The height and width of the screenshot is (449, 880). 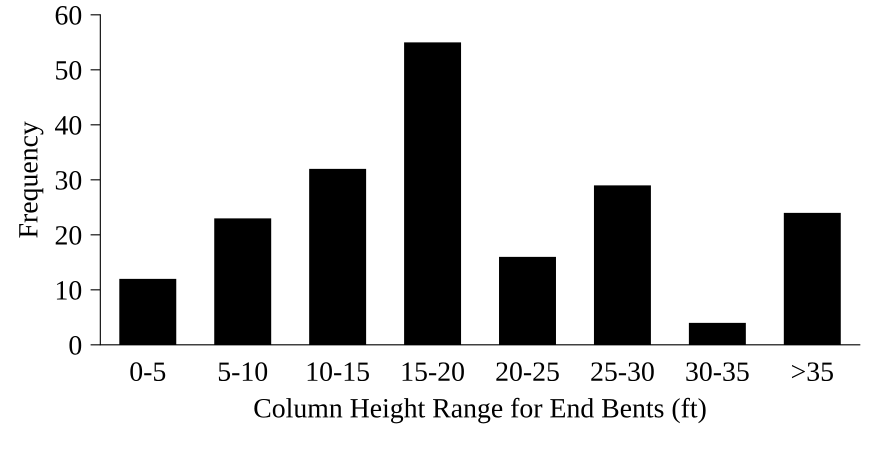 I want to click on x-tick-label: 15-20, so click(x=433, y=372).